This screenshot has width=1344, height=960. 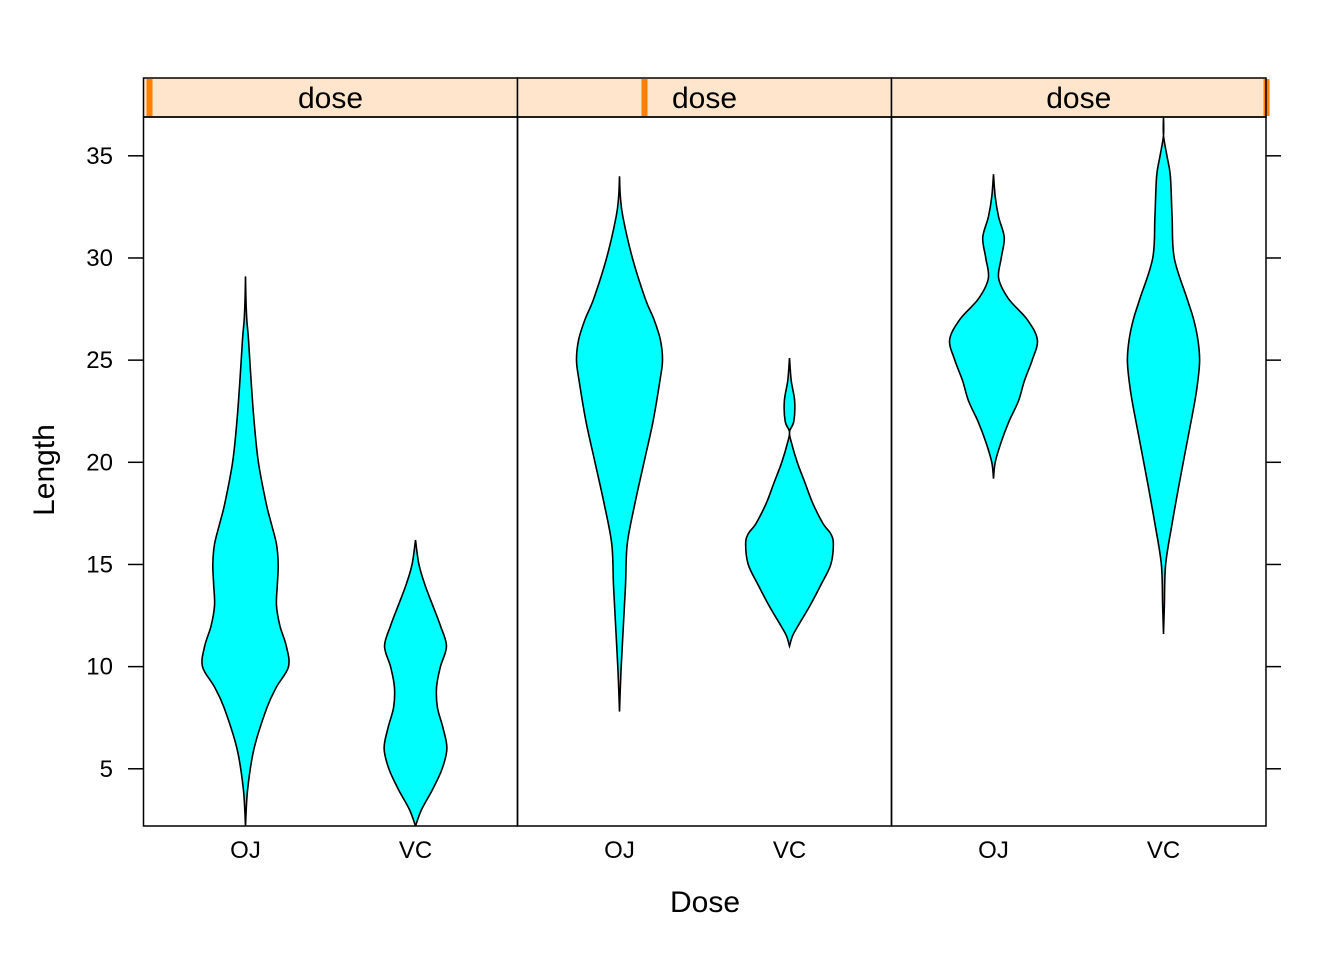 What do you see at coordinates (1273, 462) in the screenshot?
I see `y-axis-right-ticks` at bounding box center [1273, 462].